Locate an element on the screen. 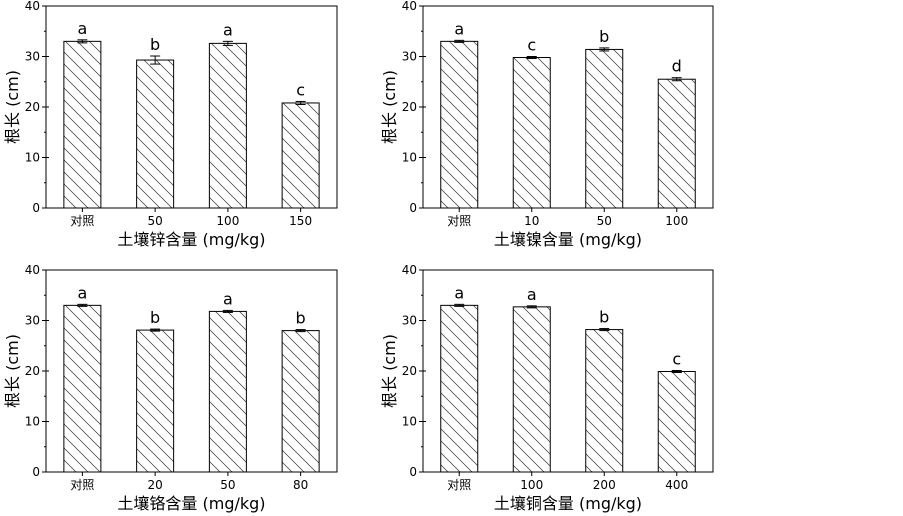 Image resolution: width=903 pixels, height=516 pixels. chart-3-ytick-label: 30 is located at coordinates (32, 321).